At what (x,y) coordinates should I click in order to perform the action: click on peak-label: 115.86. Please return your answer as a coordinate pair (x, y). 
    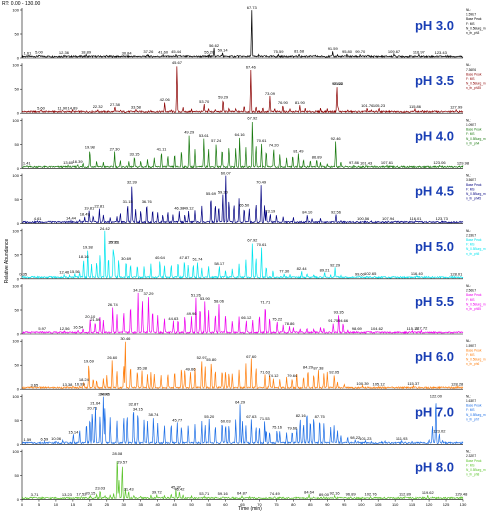
    Looking at the image, I should click on (415, 106).